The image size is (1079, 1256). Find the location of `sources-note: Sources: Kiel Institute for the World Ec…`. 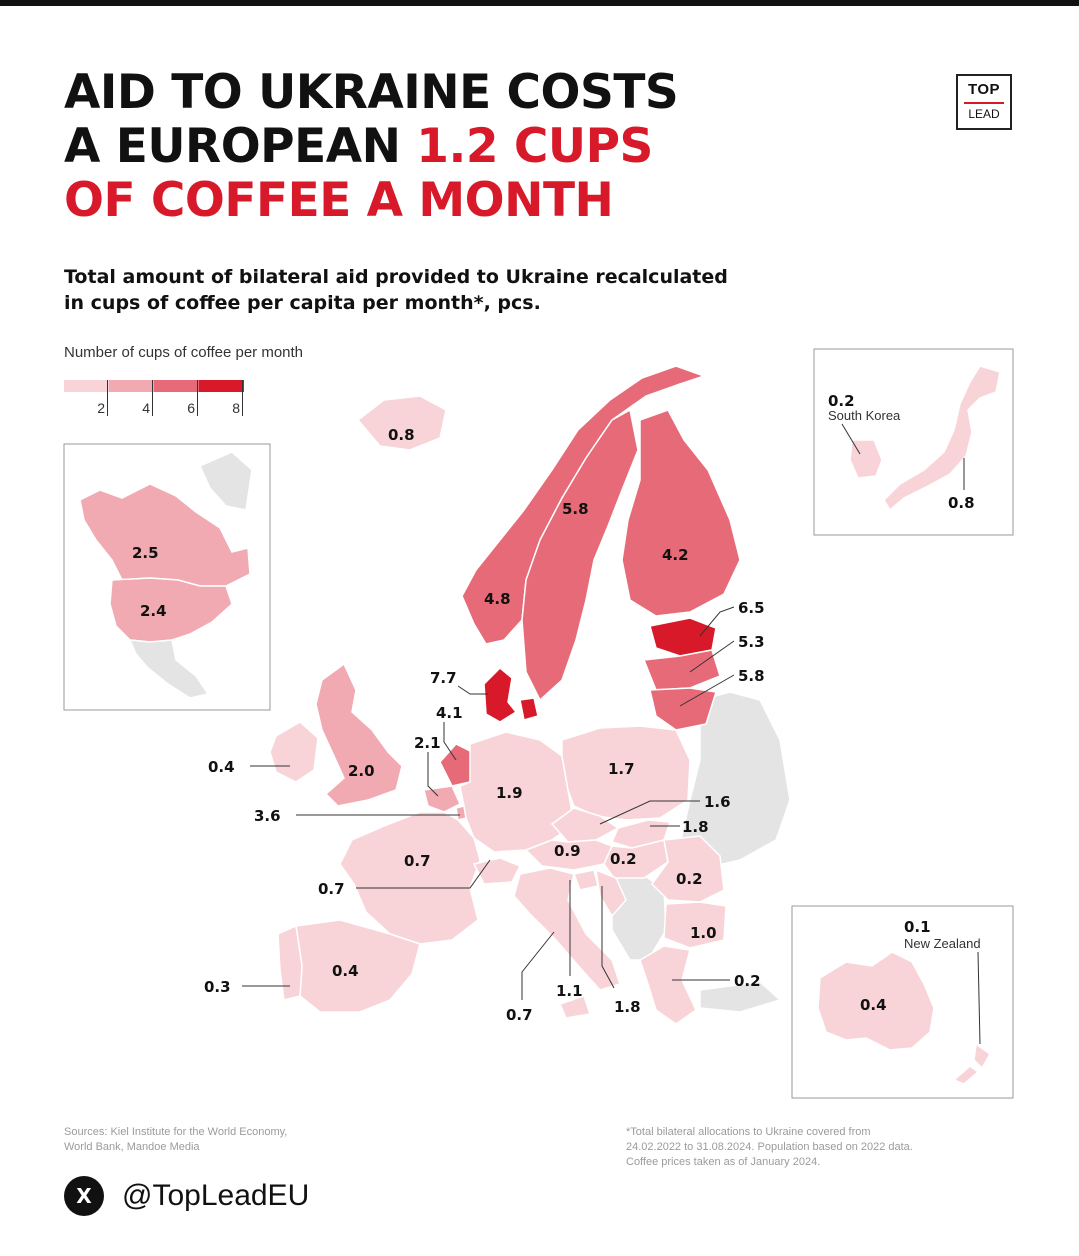

sources-note: Sources: Kiel Institute for the World Ec… is located at coordinates (229, 1140).